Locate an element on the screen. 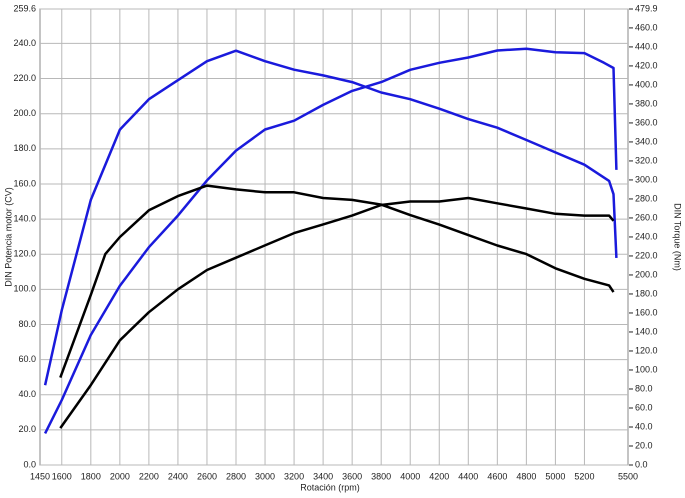 The height and width of the screenshot is (498, 685). y2-tick-label: 320.0 is located at coordinates (646, 160).